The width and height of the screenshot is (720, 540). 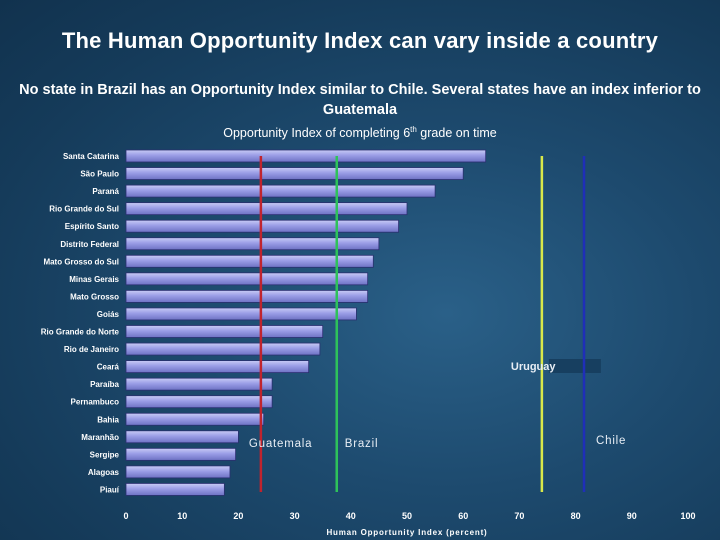 I want to click on category-label: Sergipe, so click(x=105, y=454).